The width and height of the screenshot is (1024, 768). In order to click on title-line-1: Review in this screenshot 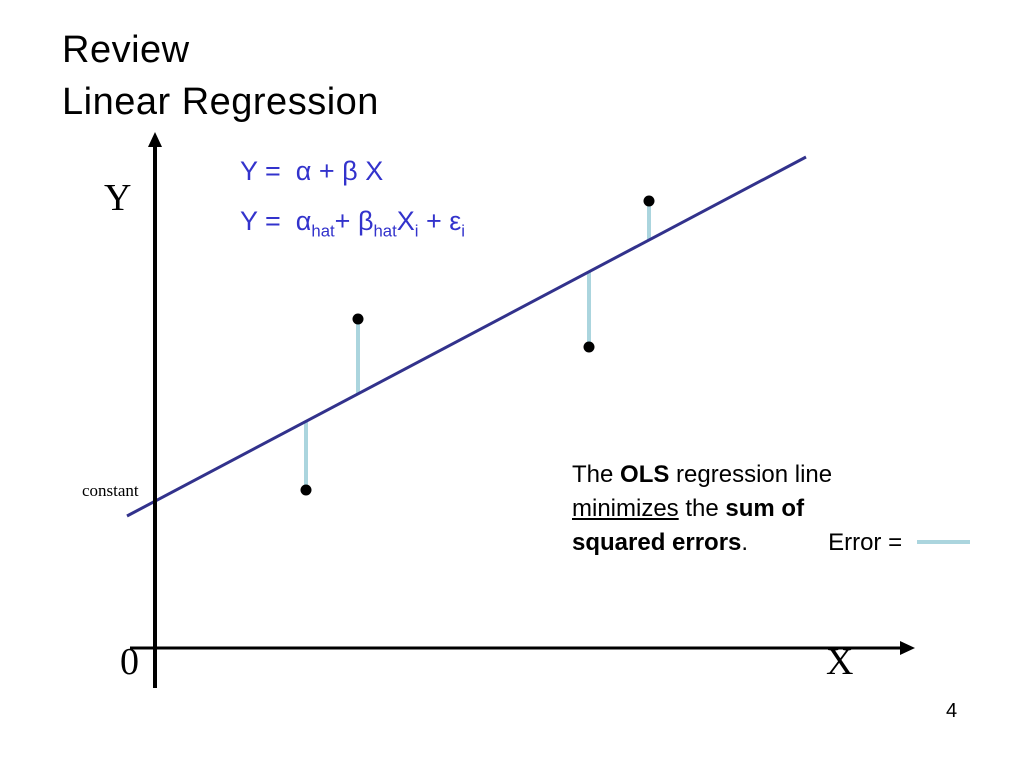, I will do `click(126, 50)`.